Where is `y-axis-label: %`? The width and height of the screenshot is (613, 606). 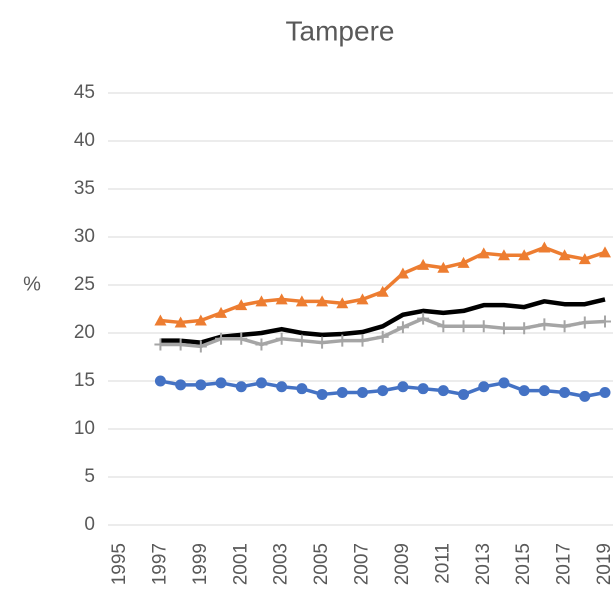 y-axis-label: % is located at coordinates (32, 284).